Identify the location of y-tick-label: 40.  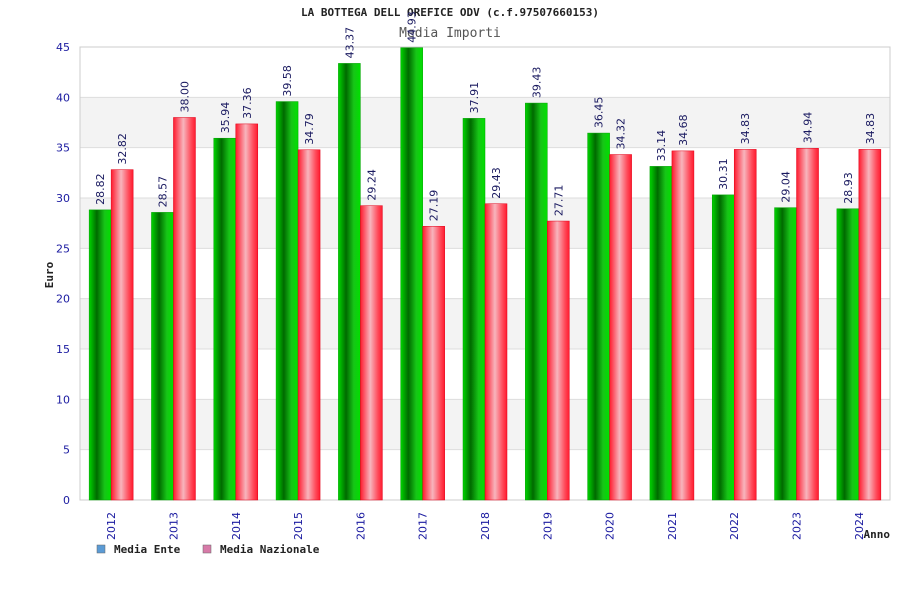
(63, 97).